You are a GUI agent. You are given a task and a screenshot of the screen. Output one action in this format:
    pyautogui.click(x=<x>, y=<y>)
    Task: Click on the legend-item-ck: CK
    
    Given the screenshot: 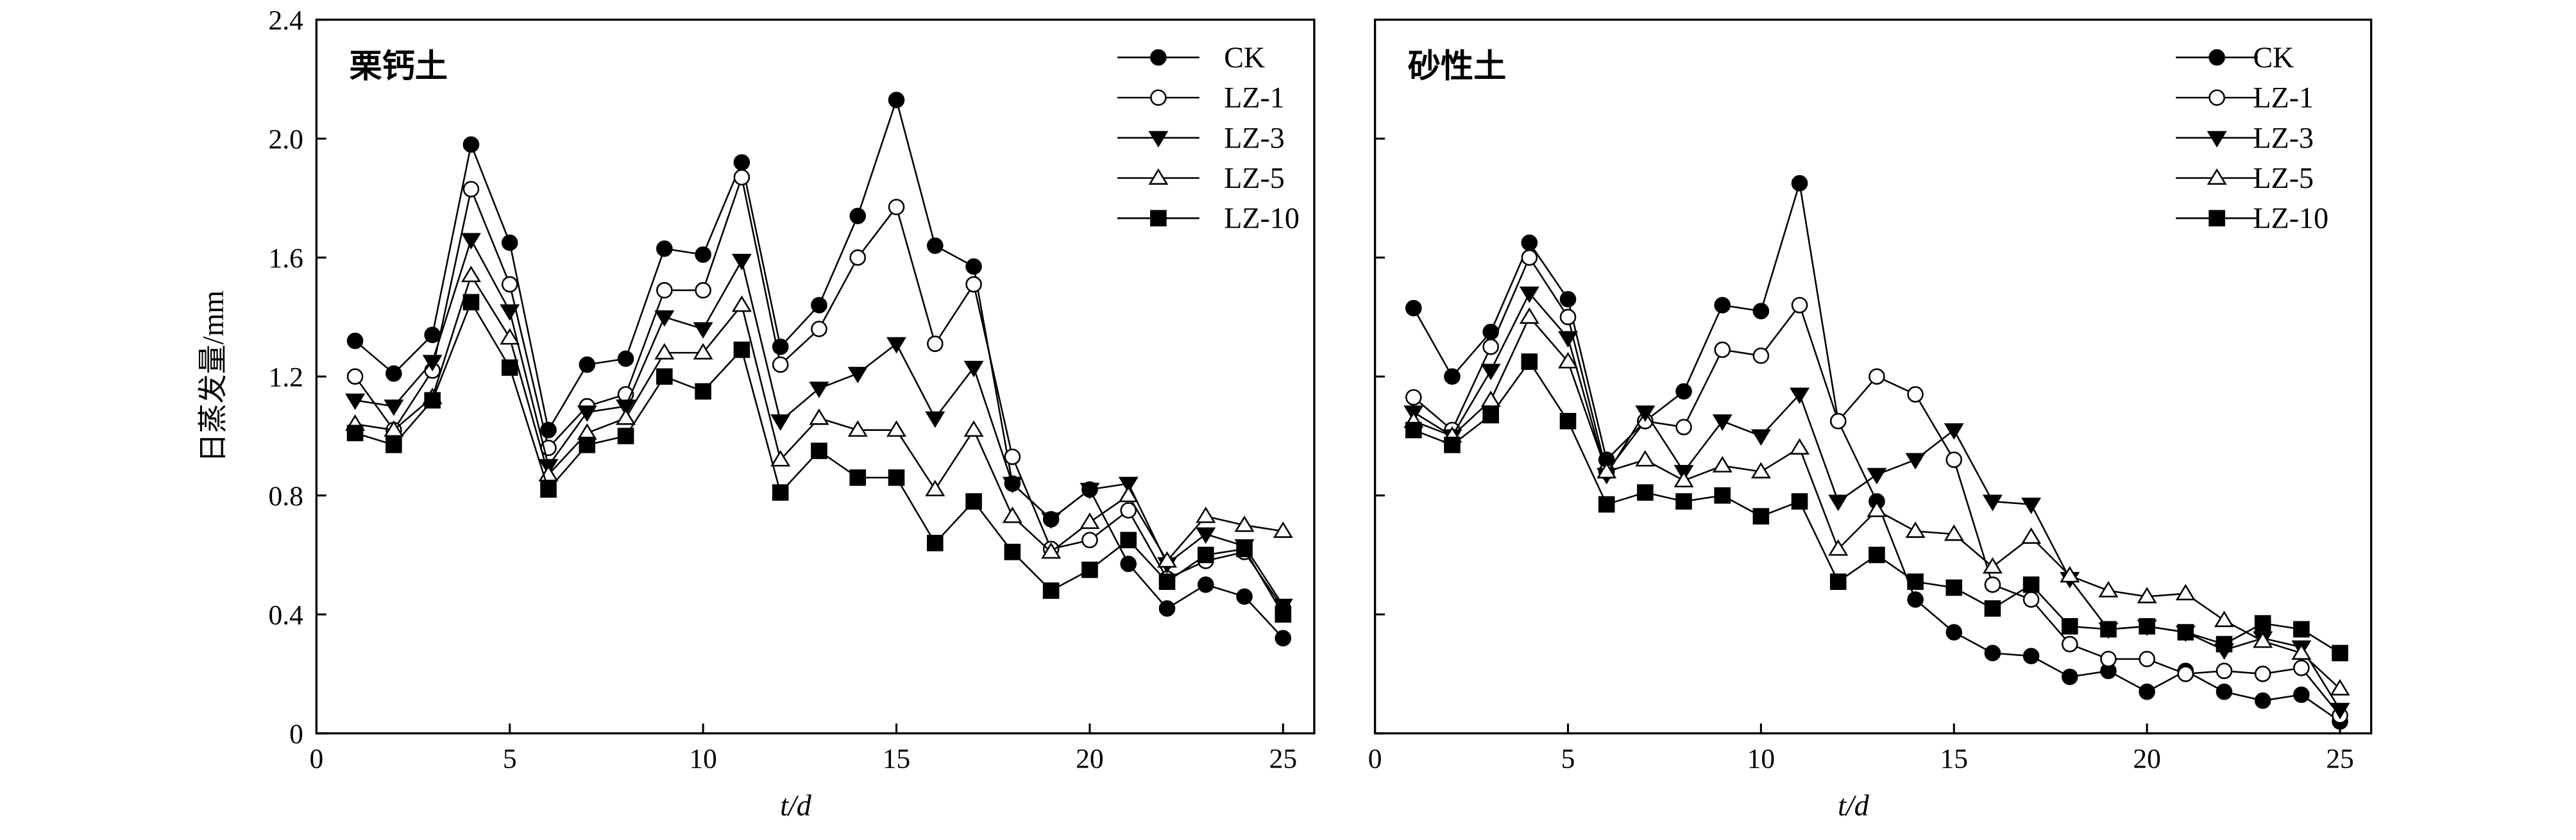 What is the action you would take?
    pyautogui.click(x=1191, y=57)
    